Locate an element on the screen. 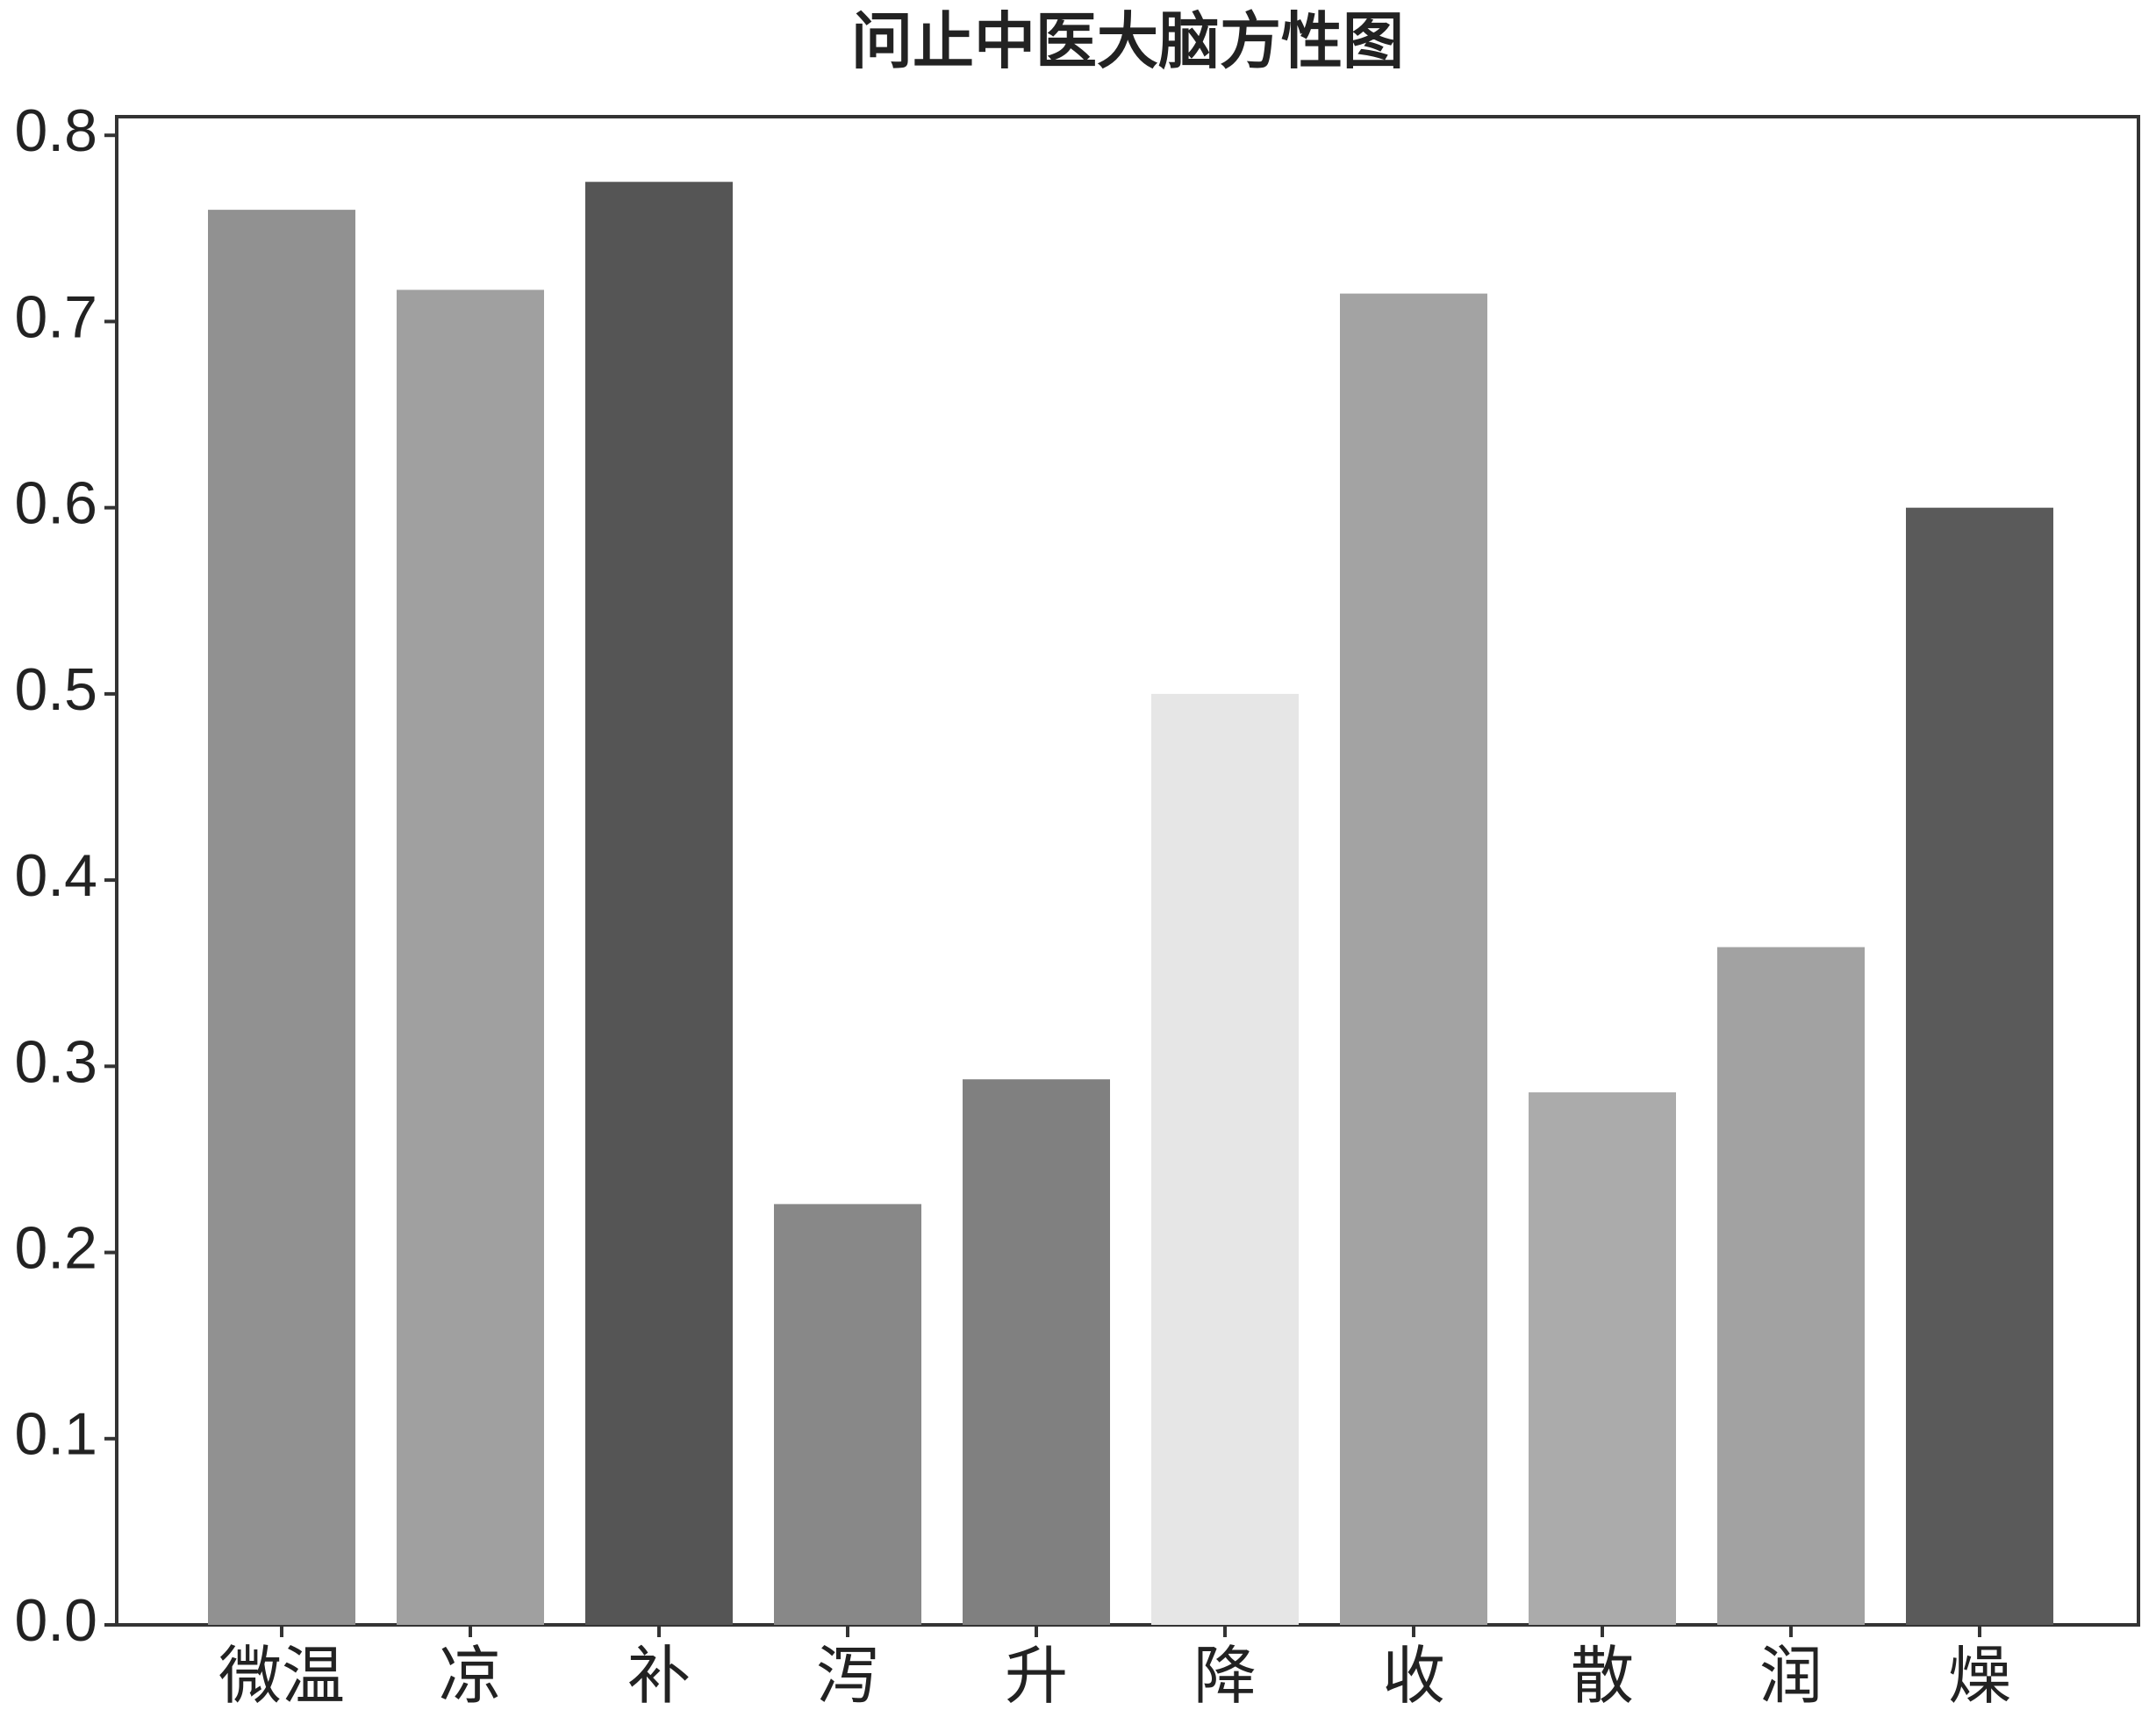 This screenshot has height=1717, width=2156. x-tick-label: 补 is located at coordinates (659, 1677).